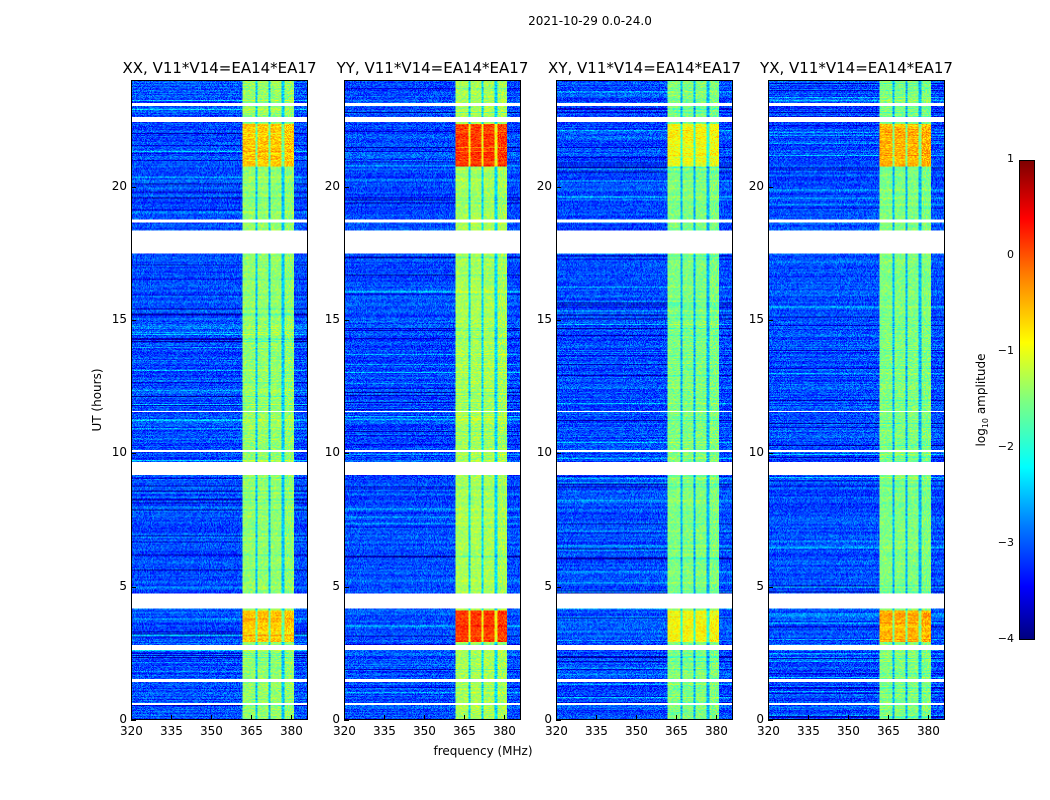  I want to click on colorbar-label-sub: 10, so click(986, 423).